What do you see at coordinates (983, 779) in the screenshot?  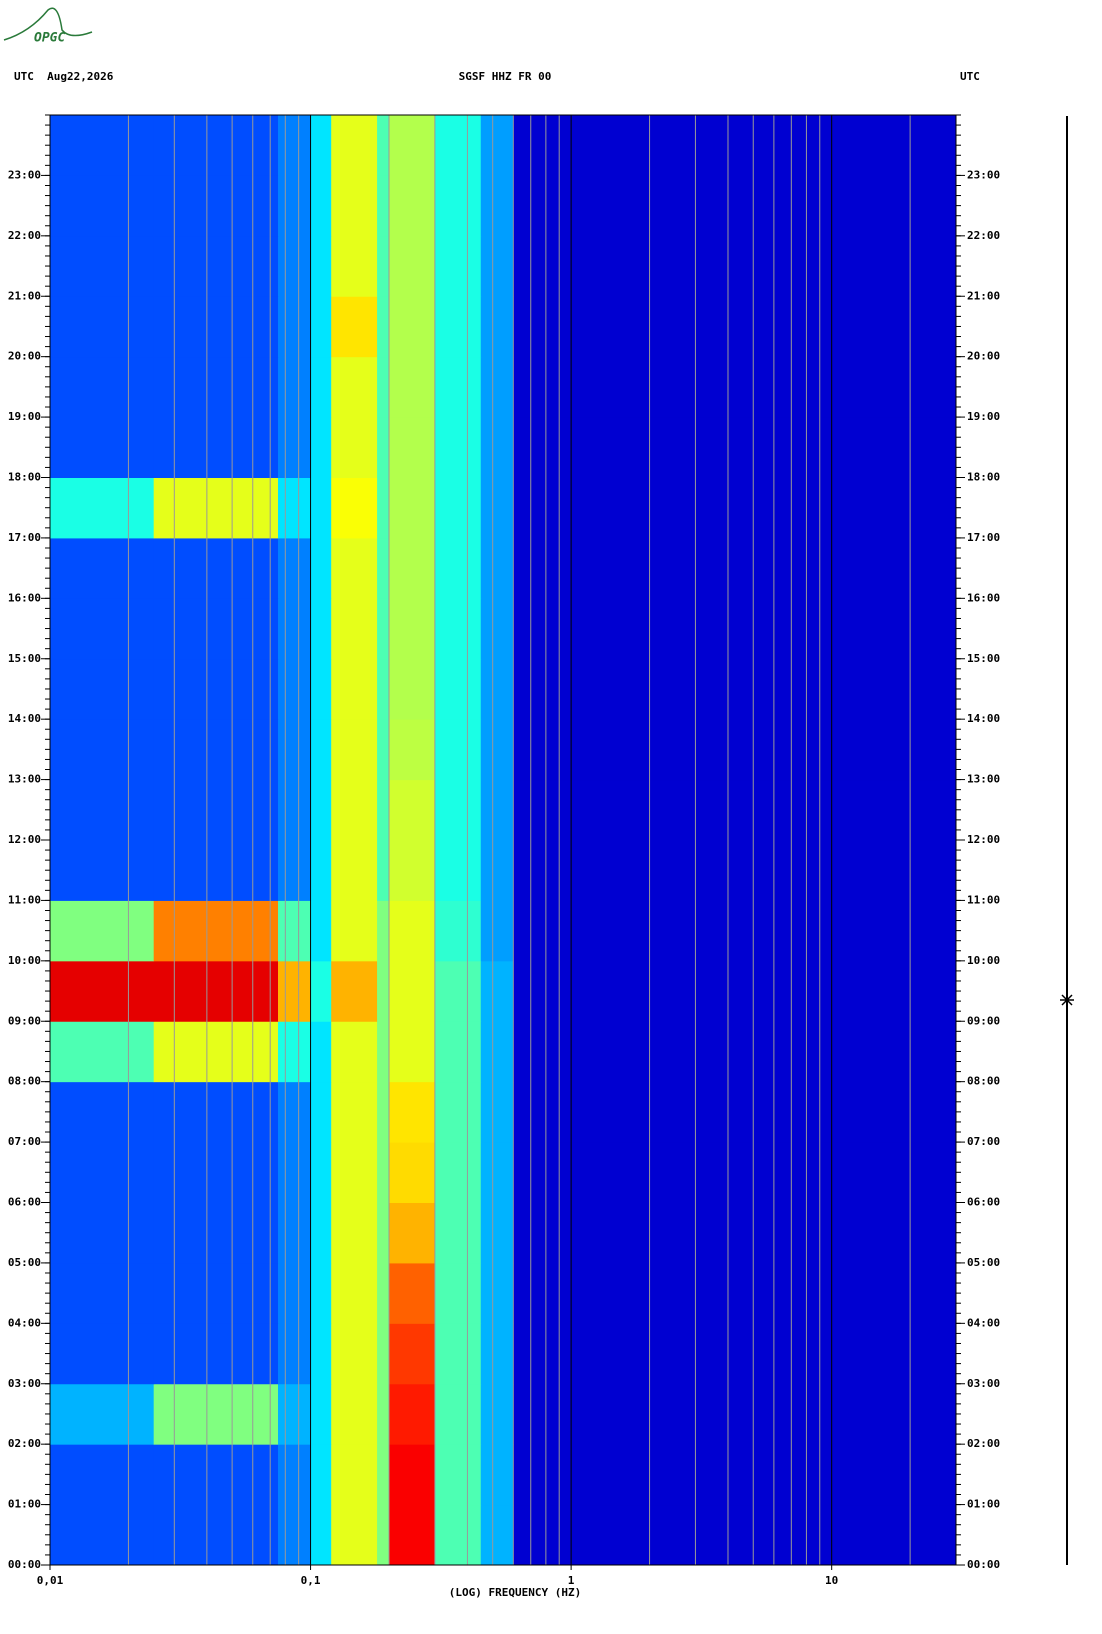 I see `y-tick-label: 13:00` at bounding box center [983, 779].